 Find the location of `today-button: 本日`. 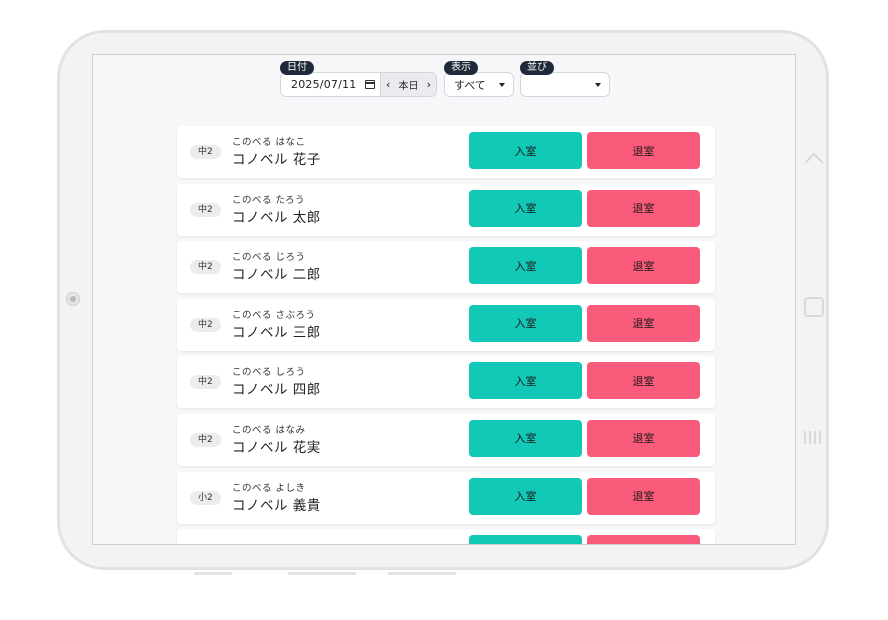

today-button: 本日 is located at coordinates (408, 86).